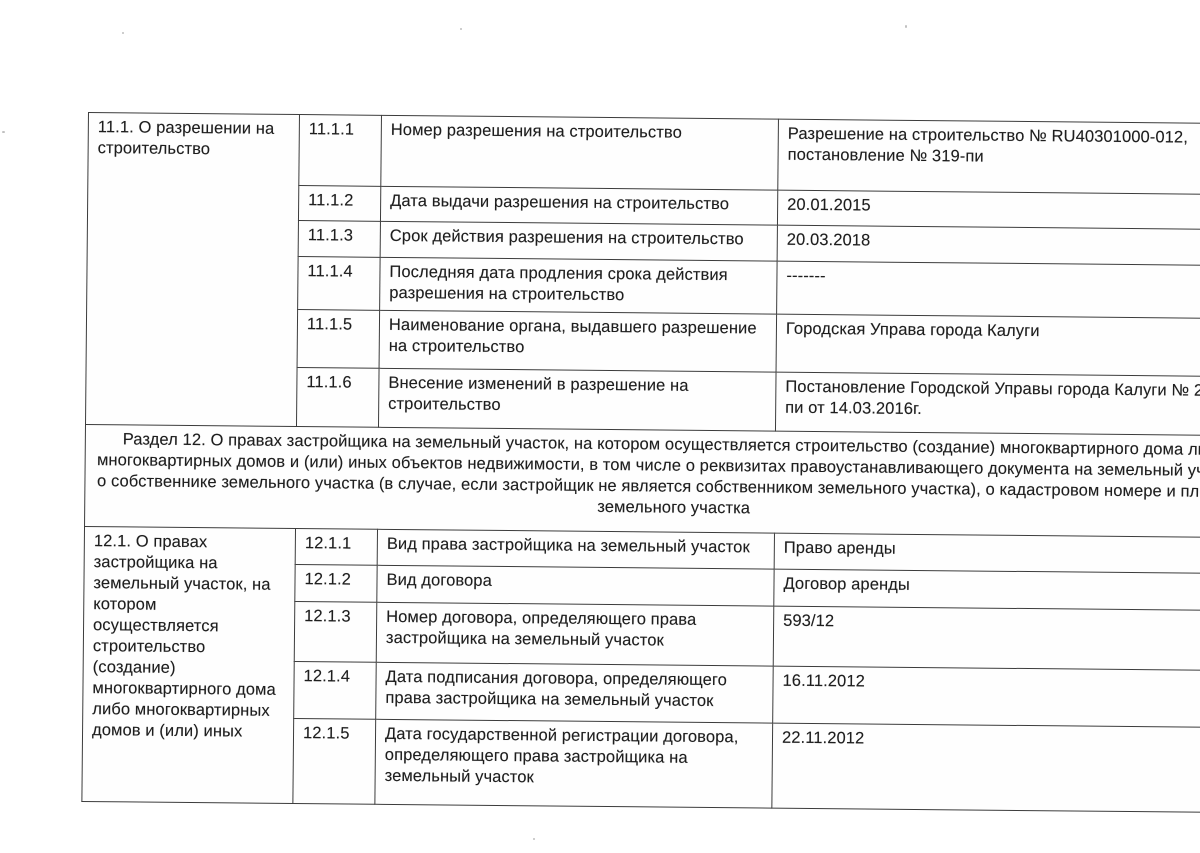 The image size is (1200, 853). What do you see at coordinates (336, 547) in the screenshot?
I see `row-num: 12.1.1` at bounding box center [336, 547].